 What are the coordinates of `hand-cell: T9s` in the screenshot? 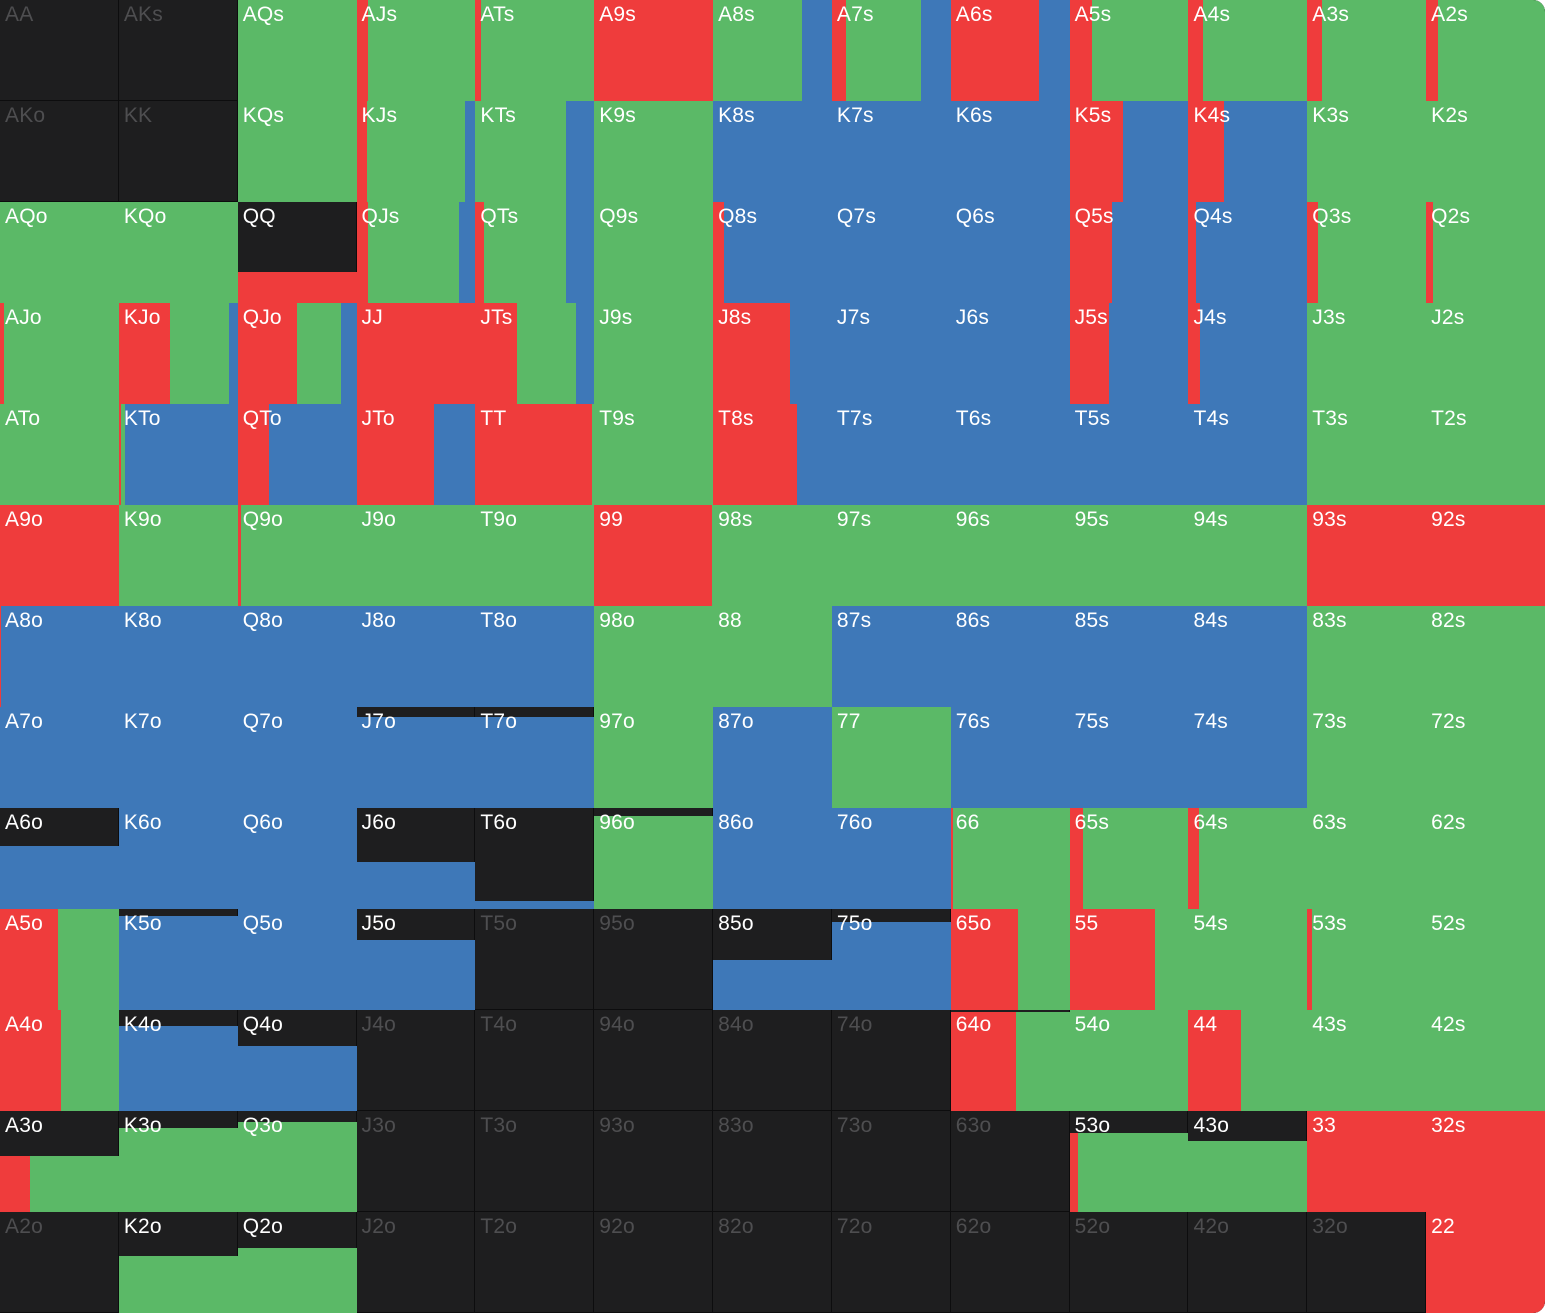 It's located at (654, 454).